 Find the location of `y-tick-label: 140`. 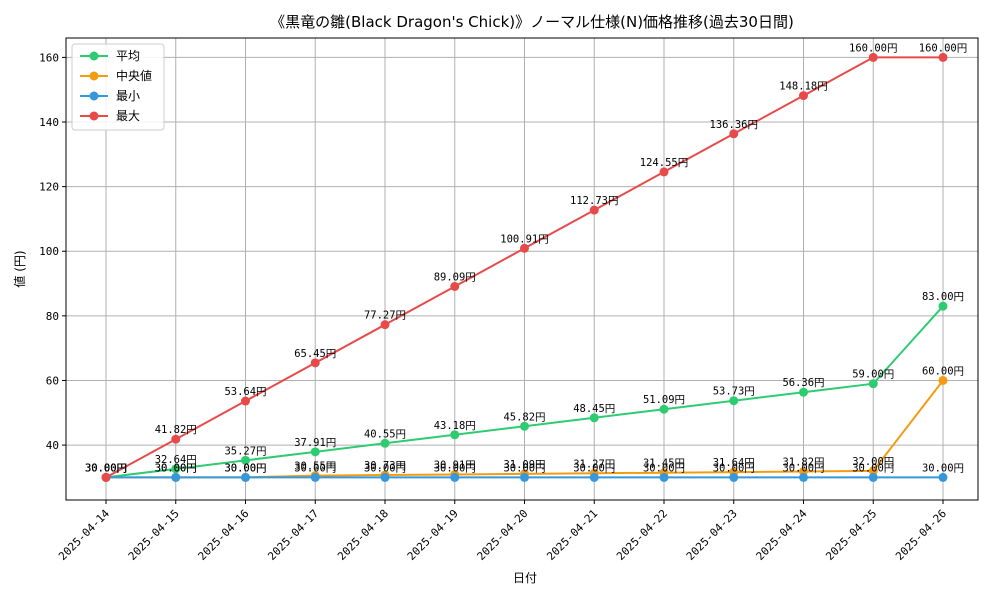

y-tick-label: 140 is located at coordinates (49, 122).